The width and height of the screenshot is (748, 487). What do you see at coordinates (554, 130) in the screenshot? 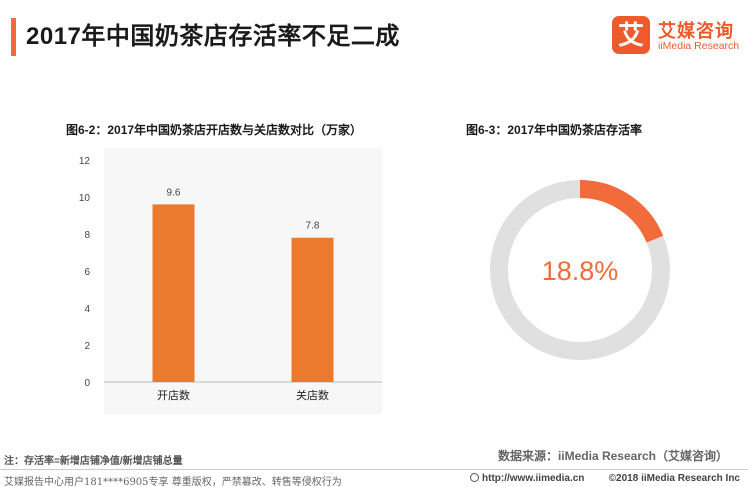
I see `donut-chart-title: 图6-3：2017年中国奶茶店存活率` at bounding box center [554, 130].